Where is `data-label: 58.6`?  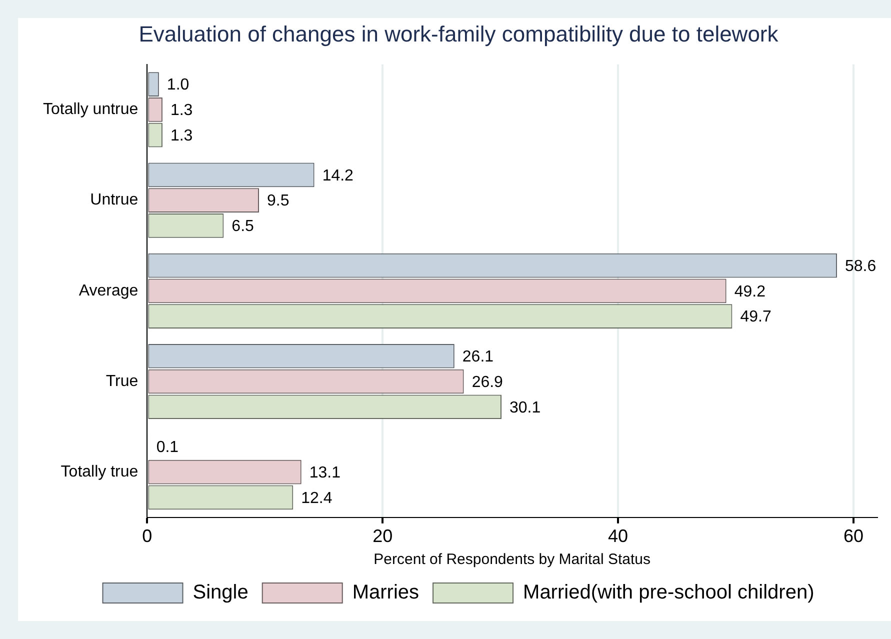 data-label: 58.6 is located at coordinates (860, 266).